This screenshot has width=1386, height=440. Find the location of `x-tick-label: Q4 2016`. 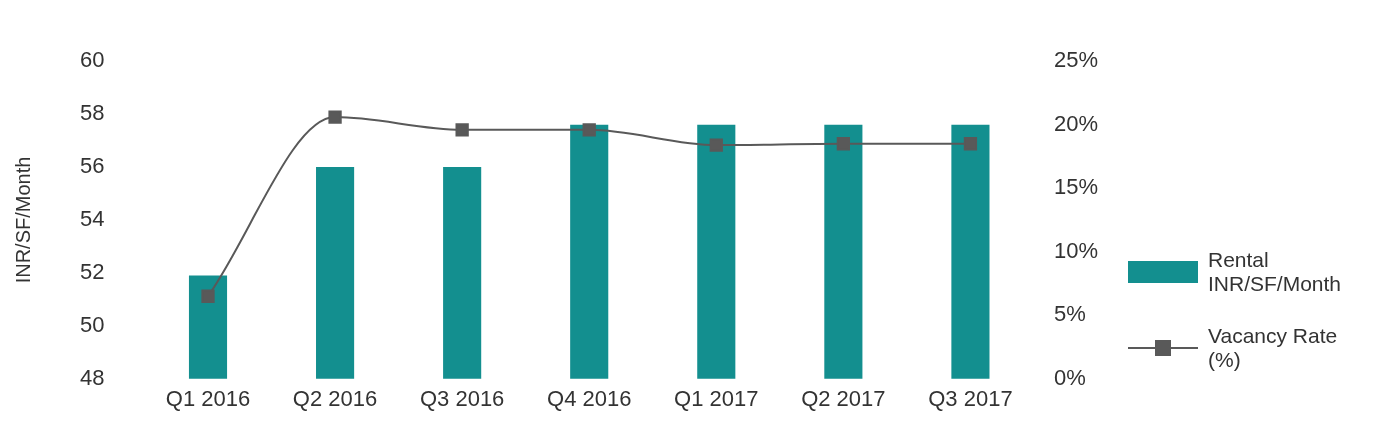

x-tick-label: Q4 2016 is located at coordinates (589, 399).